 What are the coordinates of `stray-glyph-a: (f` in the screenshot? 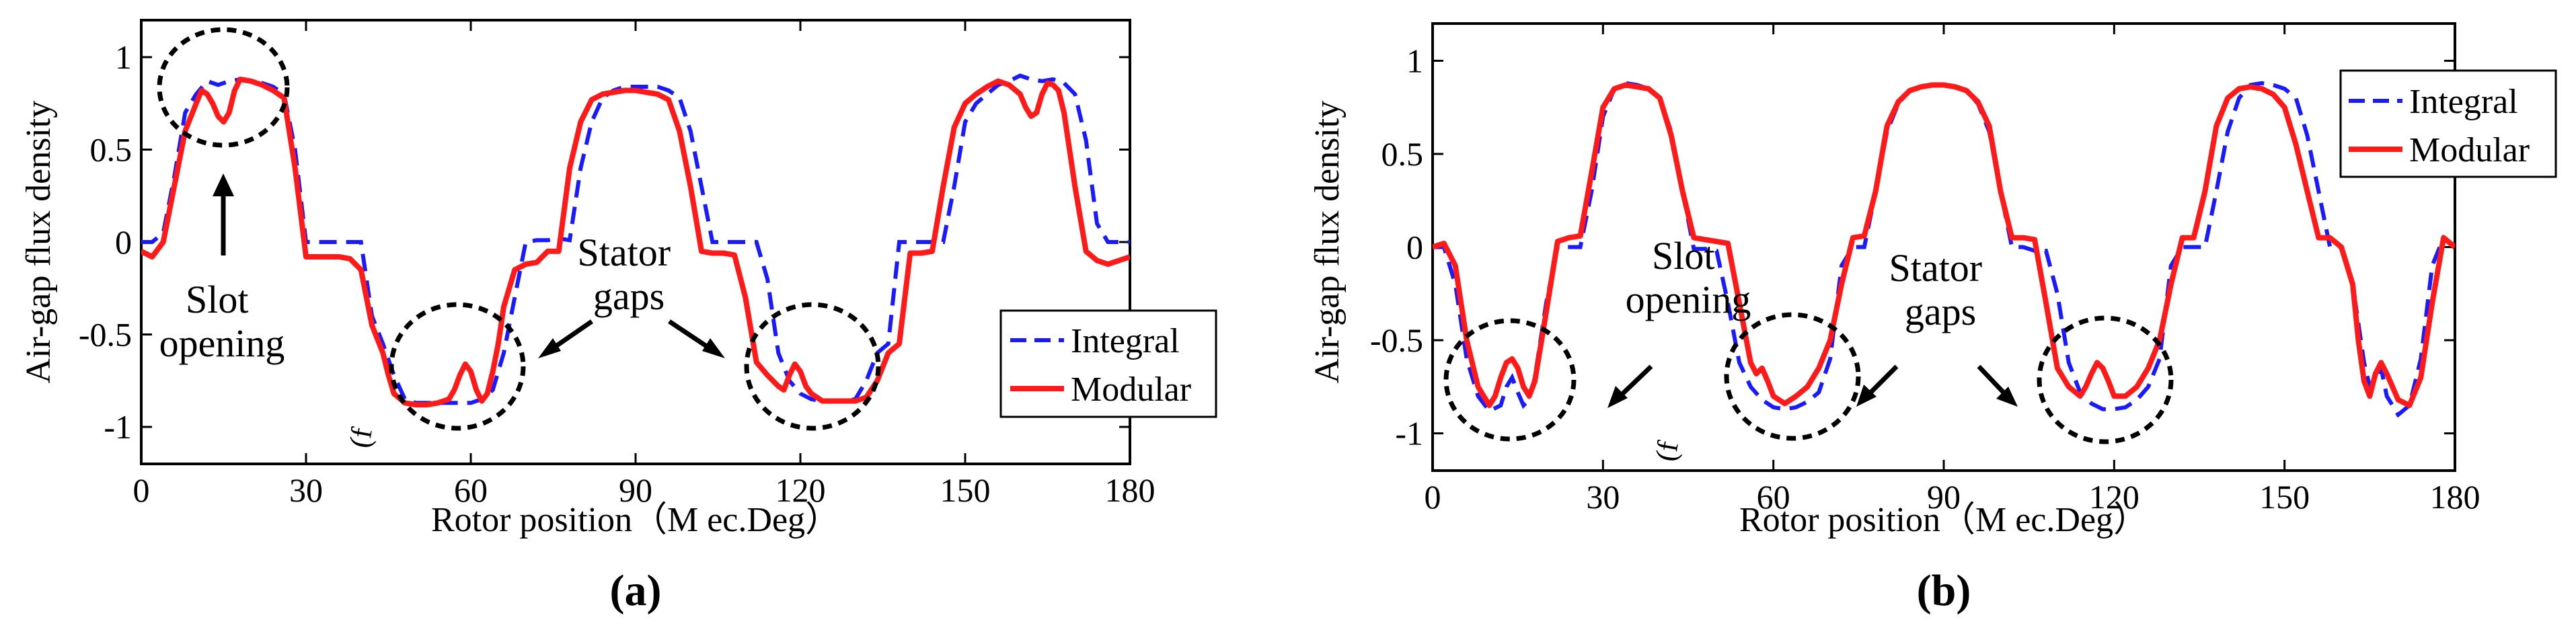 It's located at (361, 437).